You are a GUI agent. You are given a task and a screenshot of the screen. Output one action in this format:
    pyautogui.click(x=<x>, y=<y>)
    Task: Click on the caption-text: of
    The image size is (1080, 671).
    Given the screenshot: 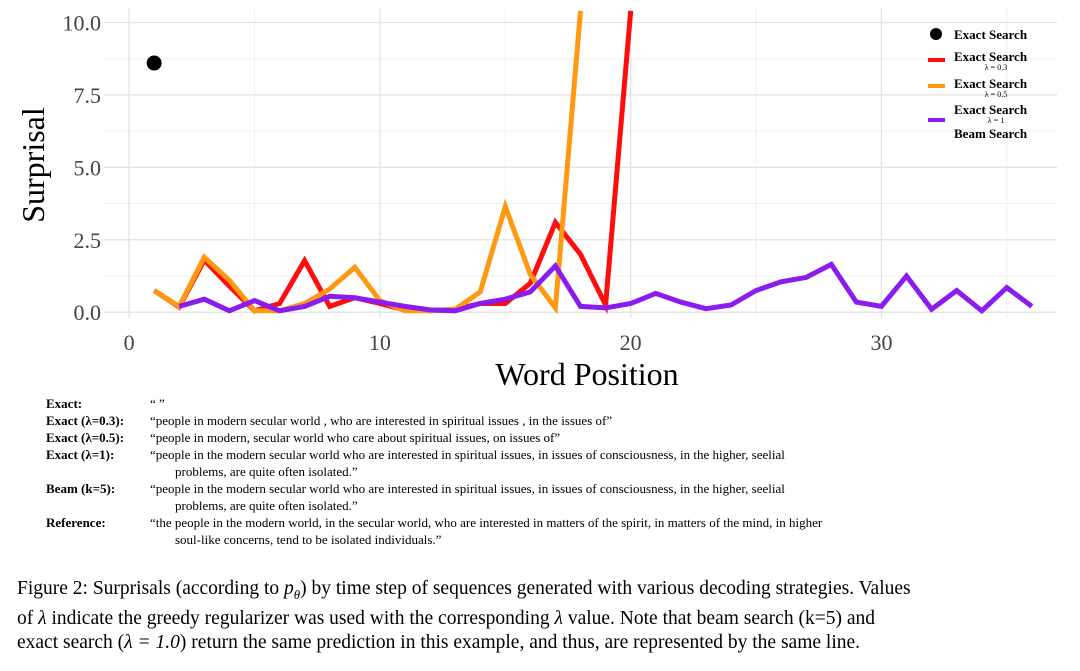 What is the action you would take?
    pyautogui.click(x=28, y=618)
    